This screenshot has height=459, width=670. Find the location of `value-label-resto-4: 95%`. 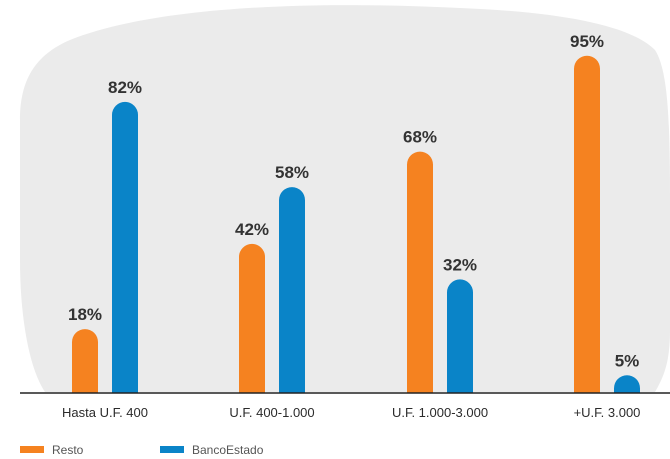

value-label-resto-4: 95% is located at coordinates (587, 41).